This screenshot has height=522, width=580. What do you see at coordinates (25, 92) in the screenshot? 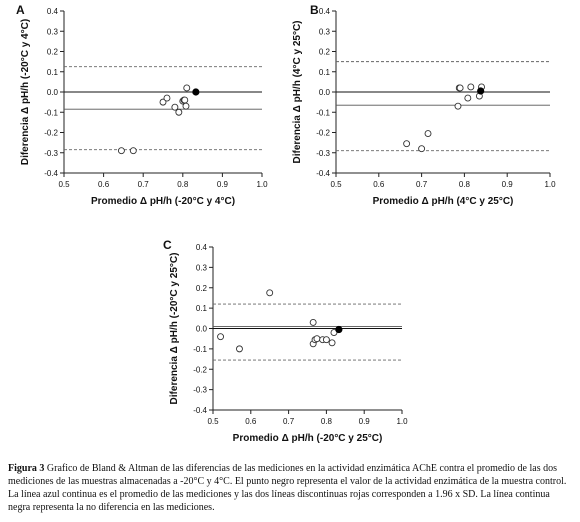
I see `y-axis-title: Diferencia Δ pH/h (-20°C y 4°C)` at bounding box center [25, 92].